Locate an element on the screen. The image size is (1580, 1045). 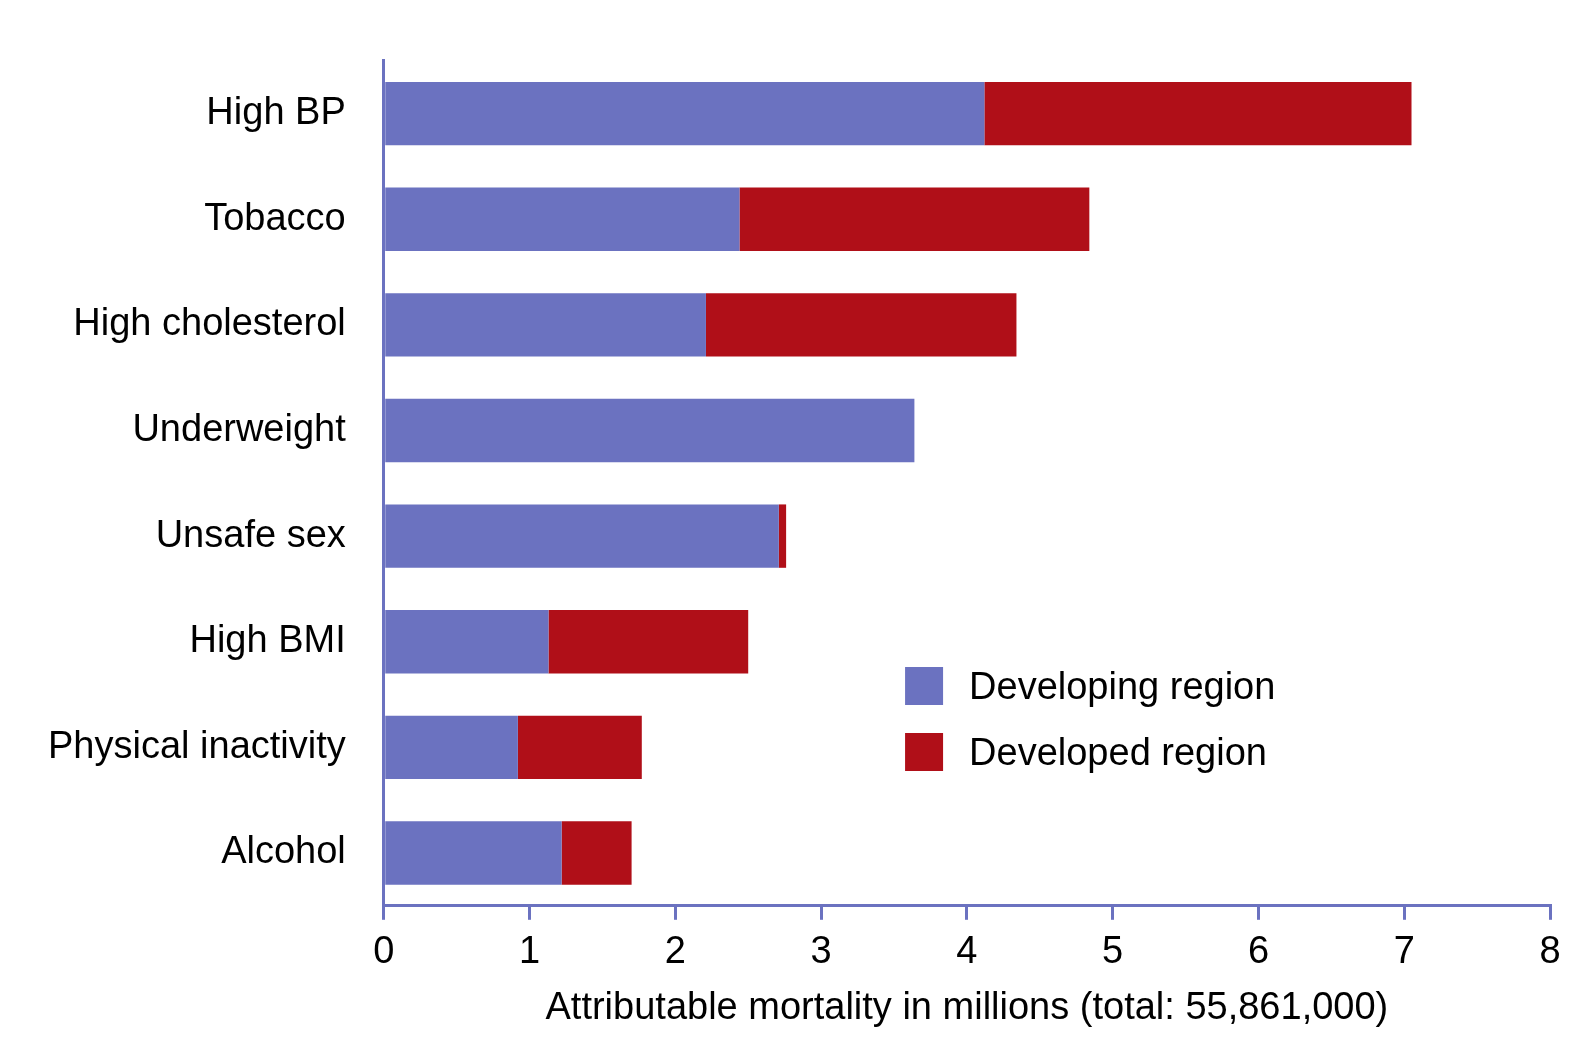
x-tick-label: 4 is located at coordinates (967, 950).